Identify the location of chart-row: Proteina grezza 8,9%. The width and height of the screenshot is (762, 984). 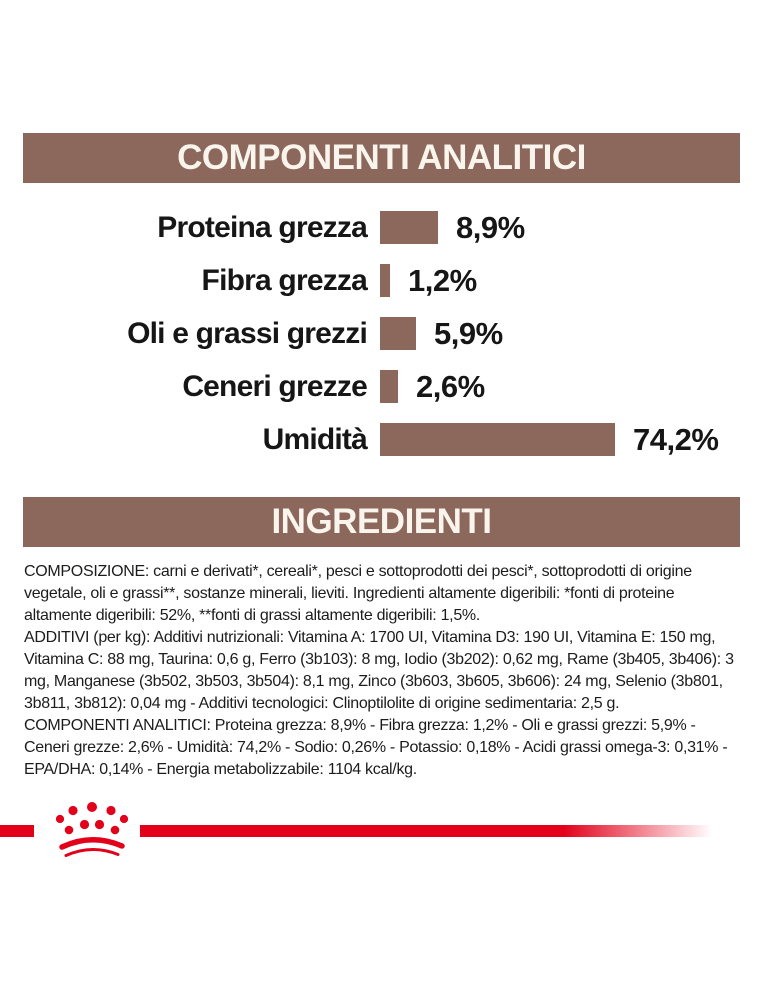
(381, 227).